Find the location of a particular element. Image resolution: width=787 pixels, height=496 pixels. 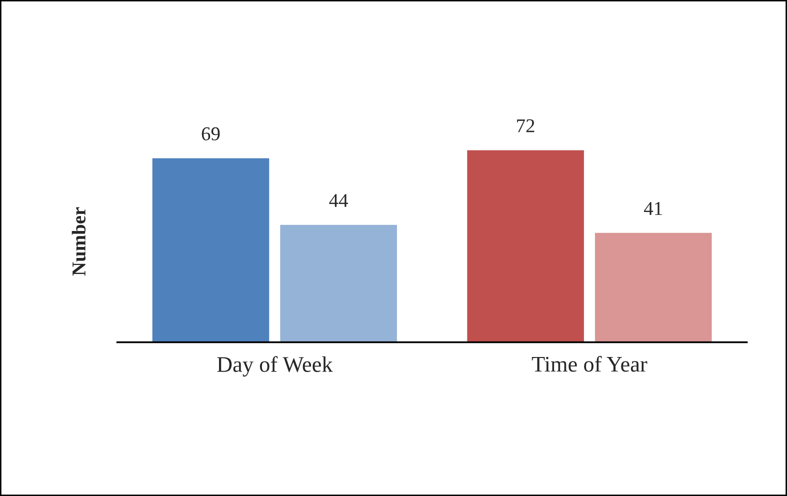

x-tick-label: Time of Year is located at coordinates (590, 364).